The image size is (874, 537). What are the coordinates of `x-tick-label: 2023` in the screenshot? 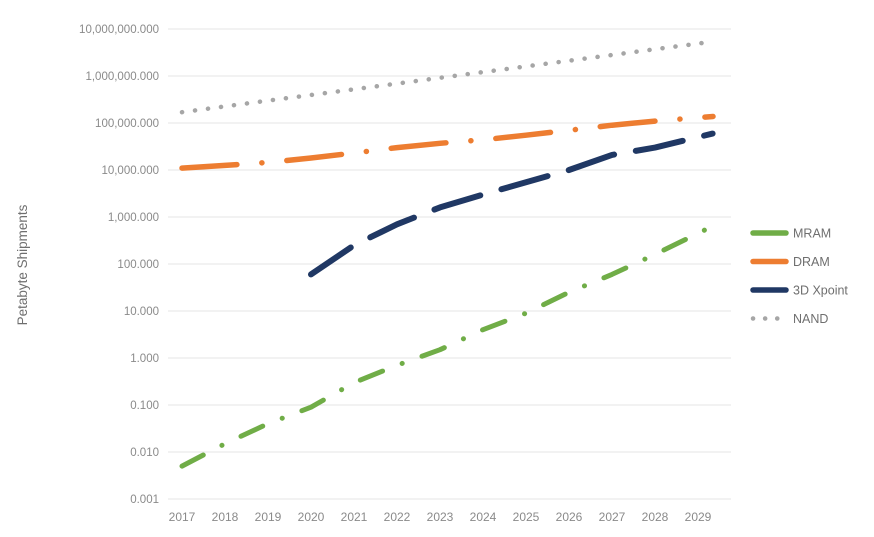 It's located at (440, 517).